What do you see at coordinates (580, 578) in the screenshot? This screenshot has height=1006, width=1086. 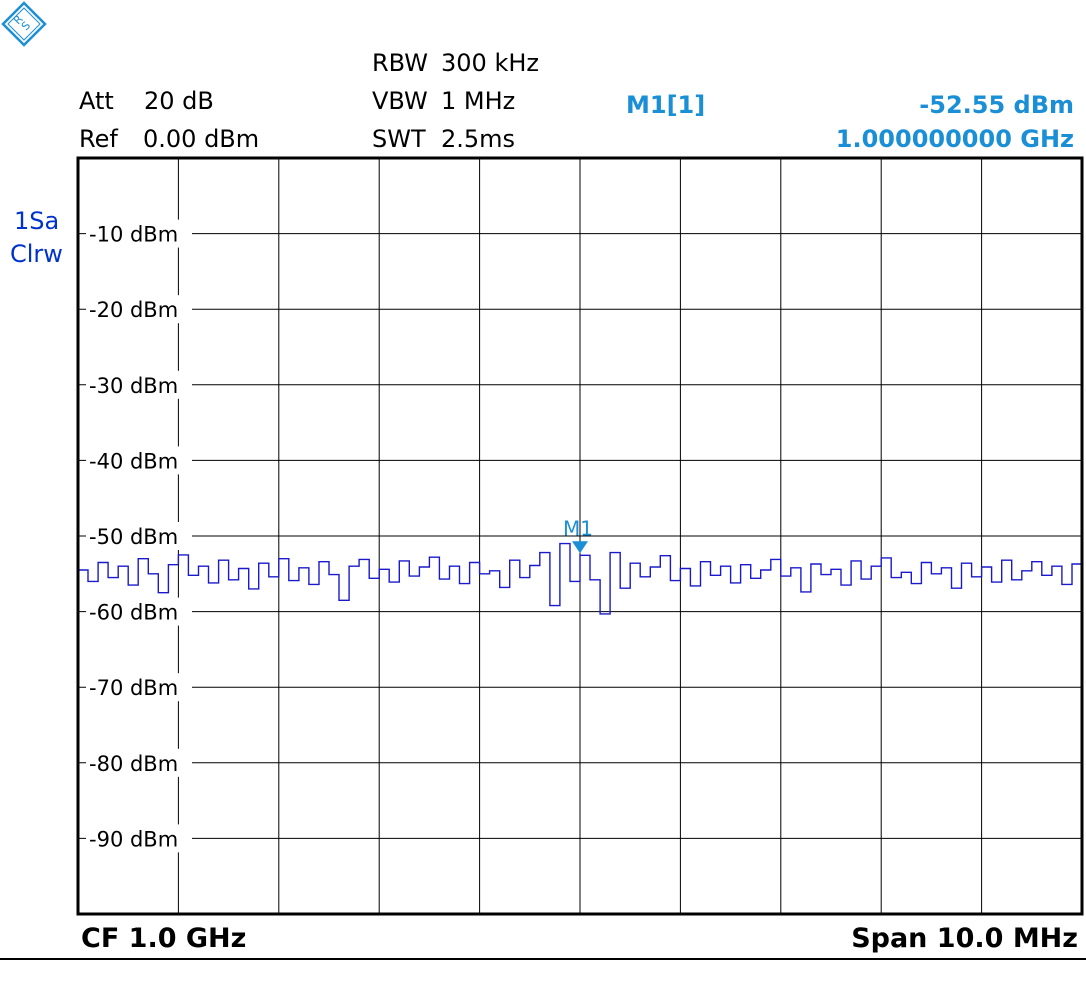 I see `spectrum-trace-line` at bounding box center [580, 578].